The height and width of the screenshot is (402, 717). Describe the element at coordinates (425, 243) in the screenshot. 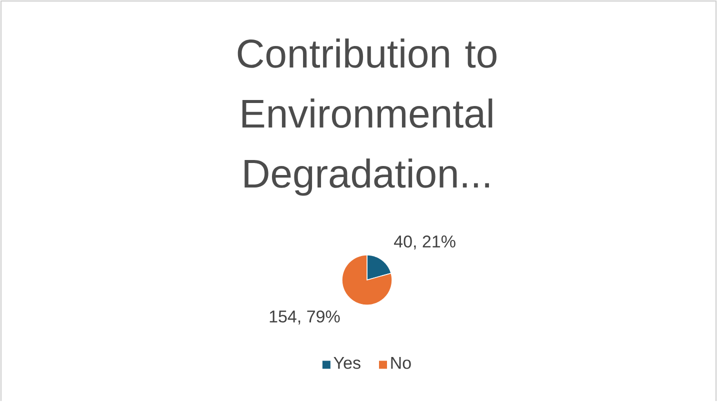

I see `data-label: 40, 21%` at that location.